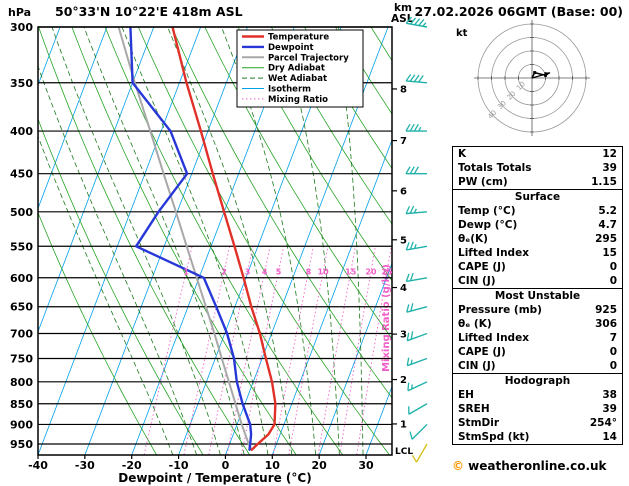 This screenshot has height=486, width=629. I want to click on temp-tick-label: -10, so click(179, 465).